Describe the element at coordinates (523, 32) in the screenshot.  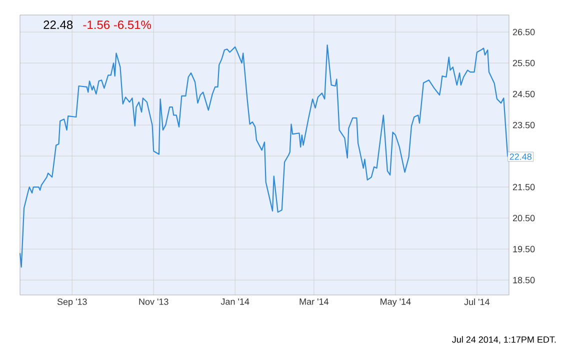
I see `y-tick-label: 26.50` at that location.